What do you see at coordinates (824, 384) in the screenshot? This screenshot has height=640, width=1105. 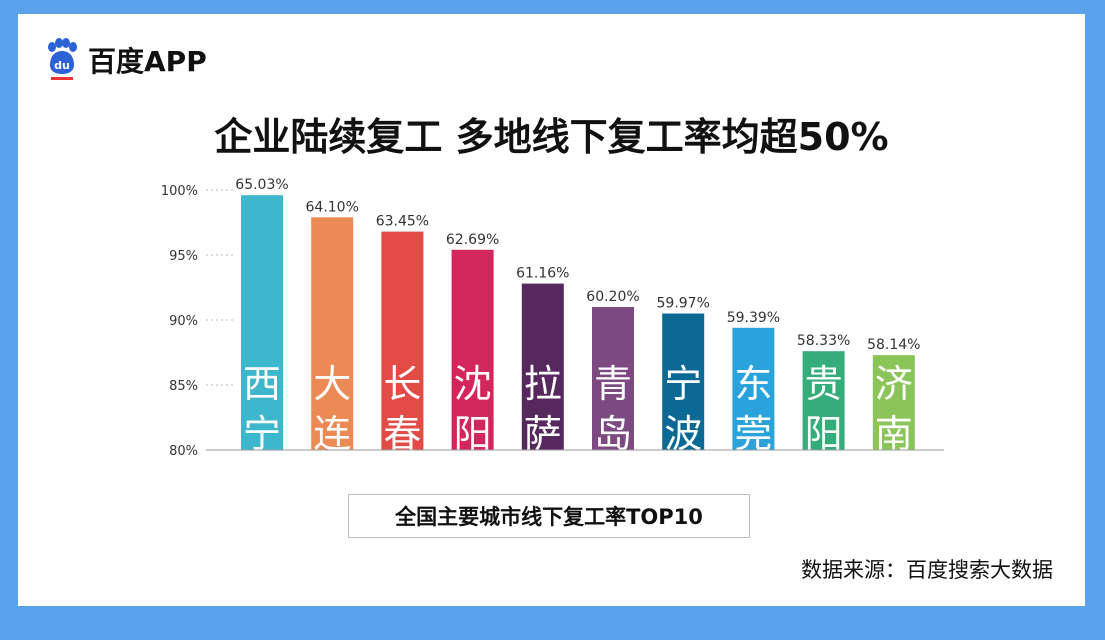 I see `category-label: 贵` at bounding box center [824, 384].